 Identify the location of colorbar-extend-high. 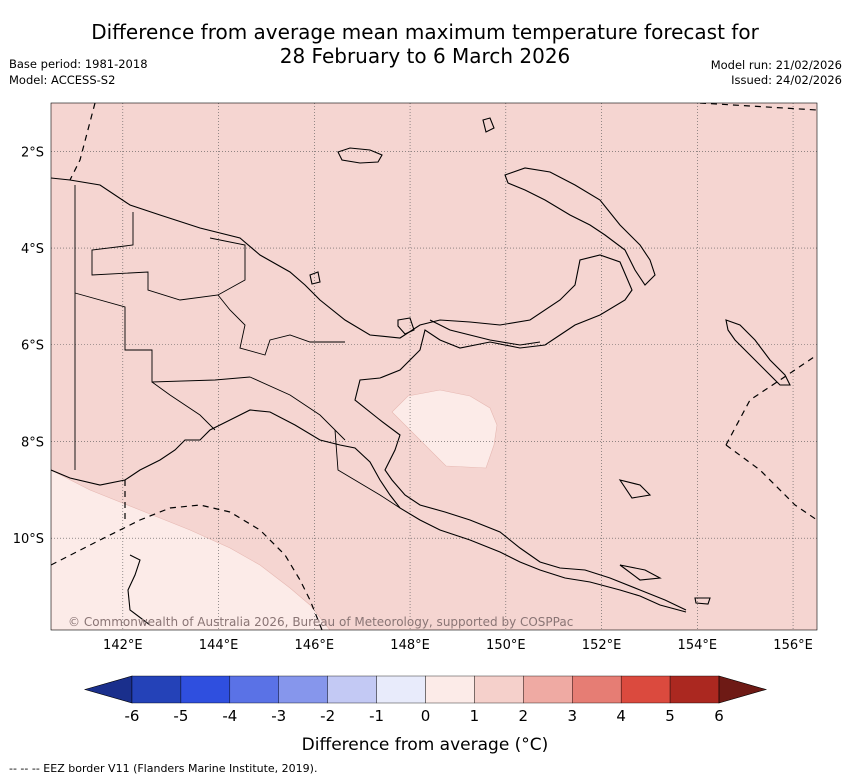
(743, 689).